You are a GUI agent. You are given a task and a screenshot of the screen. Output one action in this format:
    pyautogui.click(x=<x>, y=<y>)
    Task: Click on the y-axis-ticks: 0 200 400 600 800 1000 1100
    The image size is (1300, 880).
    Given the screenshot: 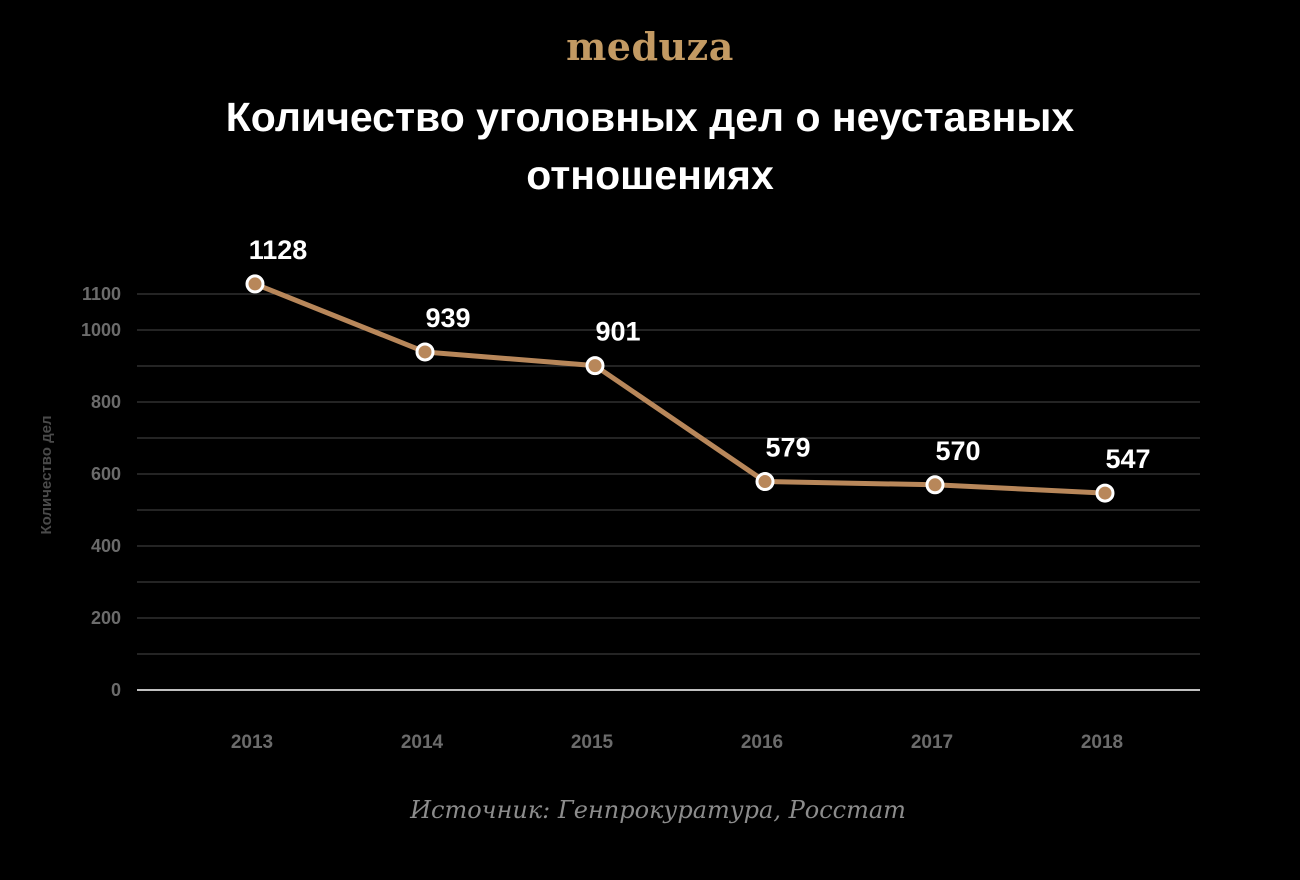 What is the action you would take?
    pyautogui.click(x=101, y=492)
    